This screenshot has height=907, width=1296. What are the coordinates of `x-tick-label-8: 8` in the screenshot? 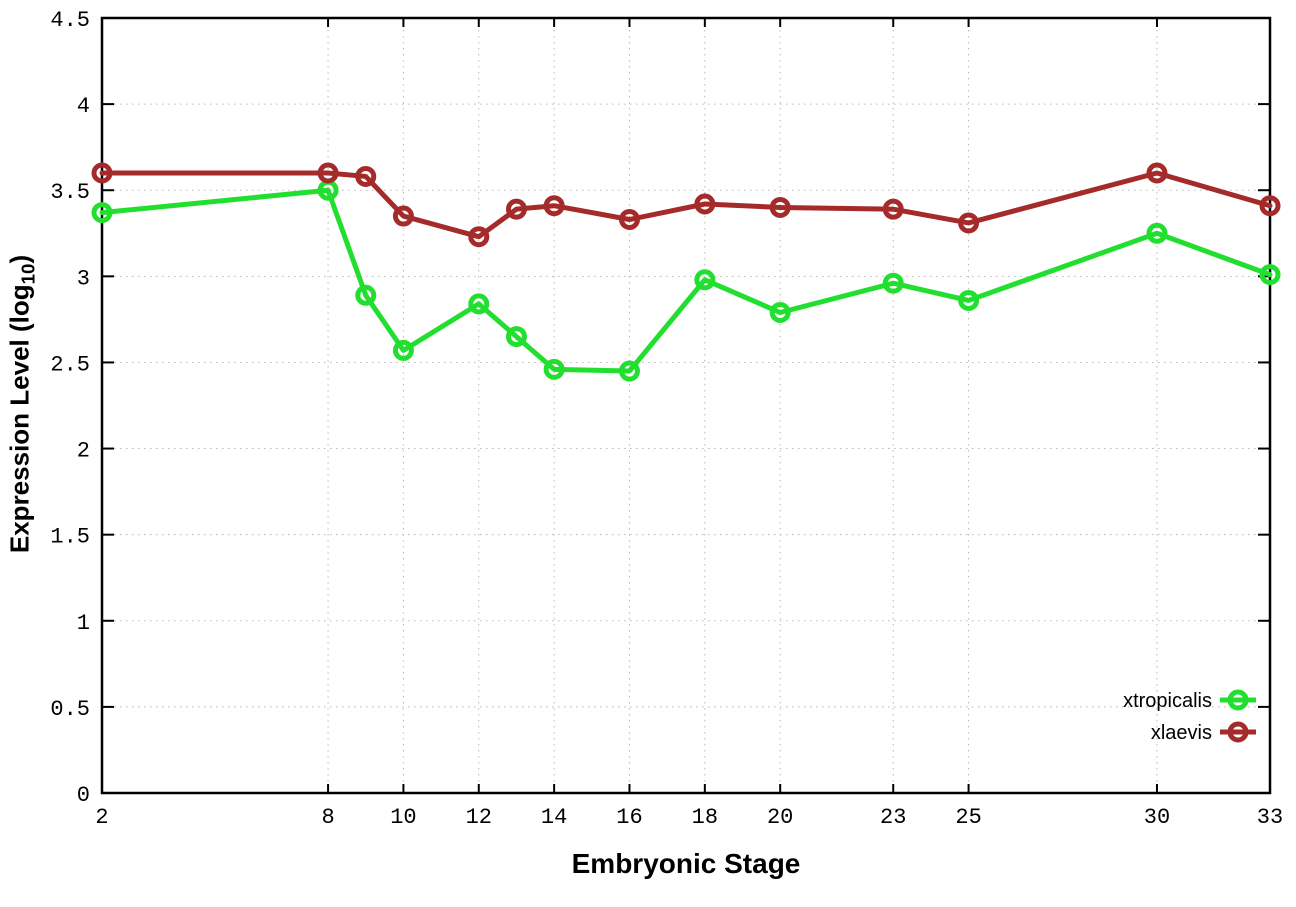 It's located at (327, 817).